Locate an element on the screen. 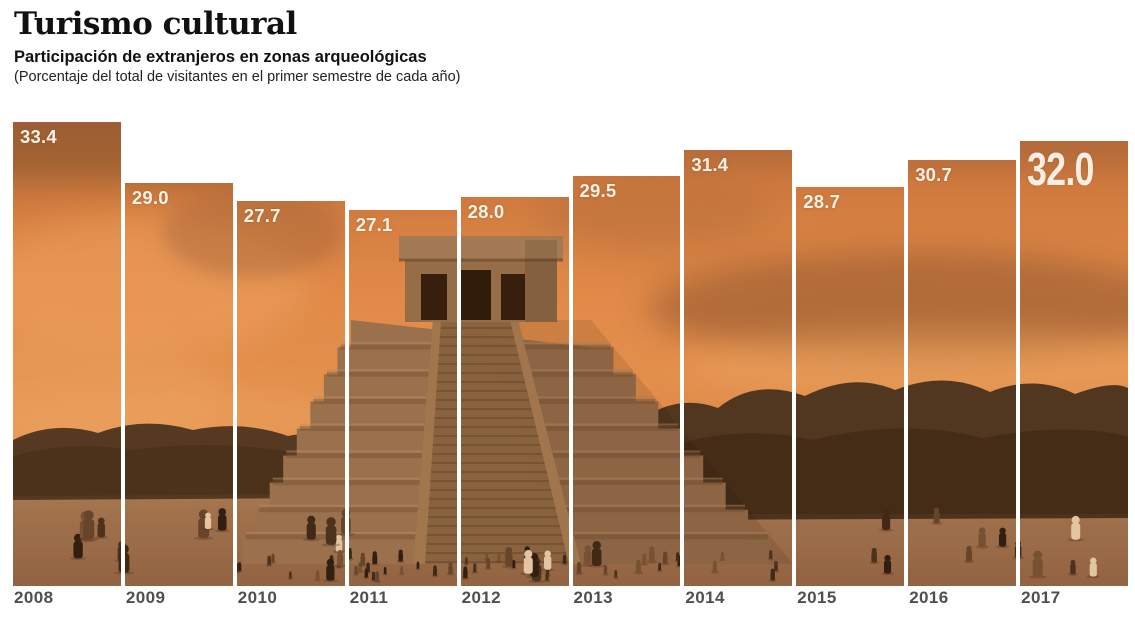 The image size is (1135, 620). x-axis-year-label: 2008 is located at coordinates (34, 597).